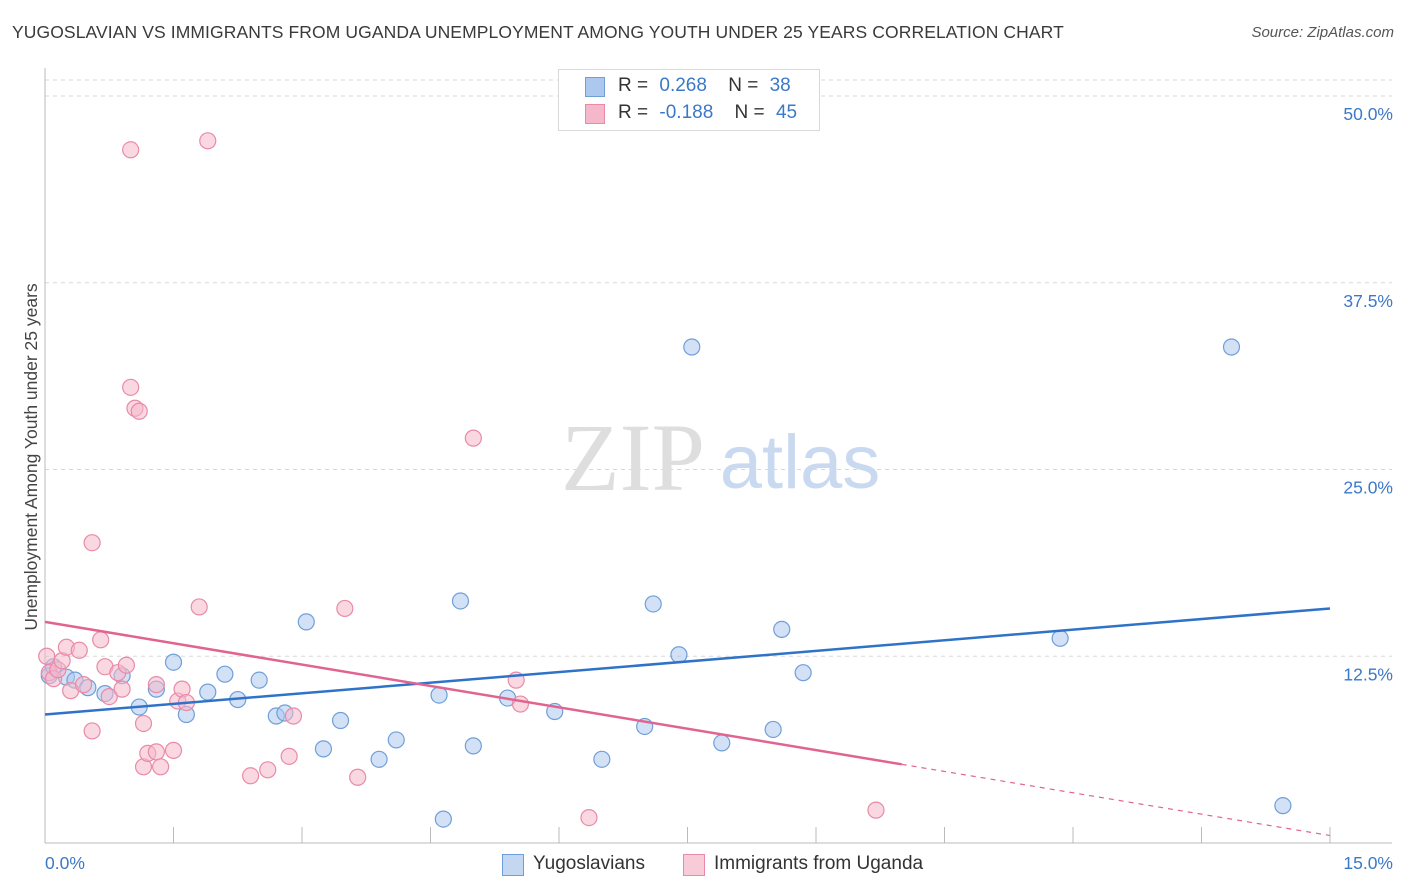  I want to click on series-legend: Yugoslavians Immigrants from Uganda, so click(703, 865).